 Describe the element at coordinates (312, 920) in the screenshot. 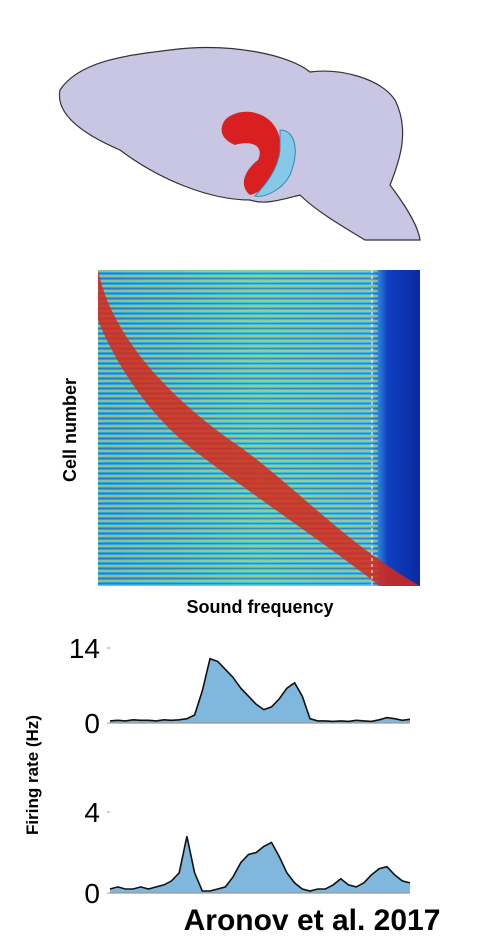

I see `citation: Aronov et al. 2017` at that location.